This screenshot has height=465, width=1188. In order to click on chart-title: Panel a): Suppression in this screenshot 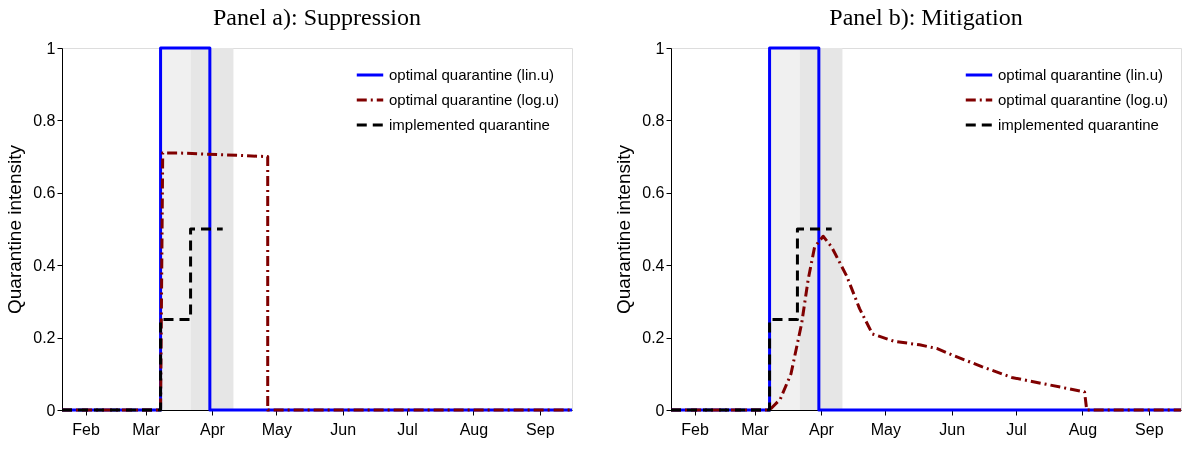, I will do `click(317, 17)`.